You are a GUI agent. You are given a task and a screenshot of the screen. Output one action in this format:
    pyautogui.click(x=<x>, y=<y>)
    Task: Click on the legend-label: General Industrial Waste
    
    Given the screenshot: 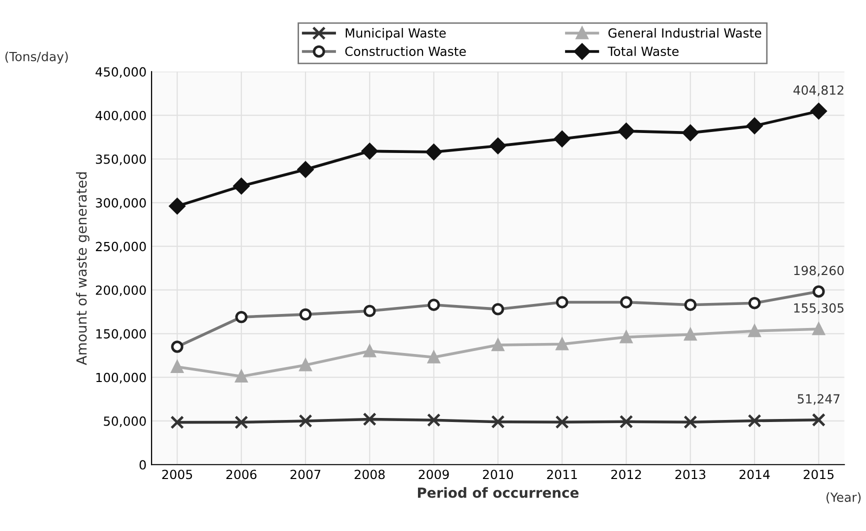 What is the action you would take?
    pyautogui.click(x=685, y=33)
    